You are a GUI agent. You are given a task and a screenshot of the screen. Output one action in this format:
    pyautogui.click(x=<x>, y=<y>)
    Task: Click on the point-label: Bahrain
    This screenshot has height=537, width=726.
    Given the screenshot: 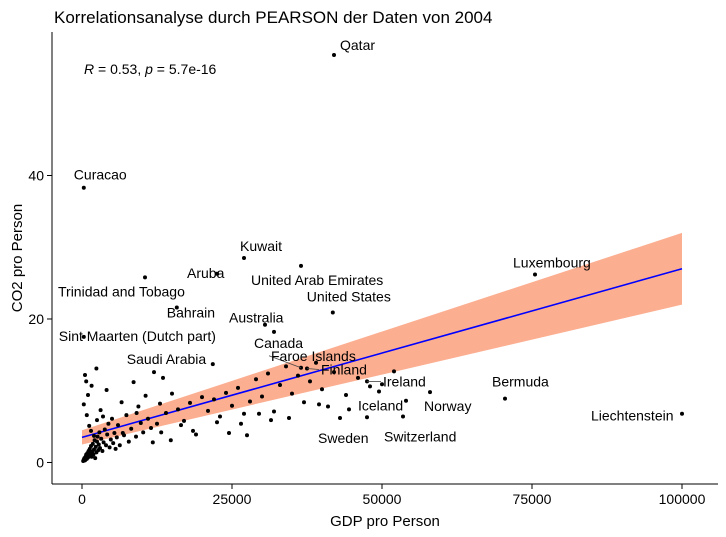 What is the action you would take?
    pyautogui.click(x=191, y=313)
    